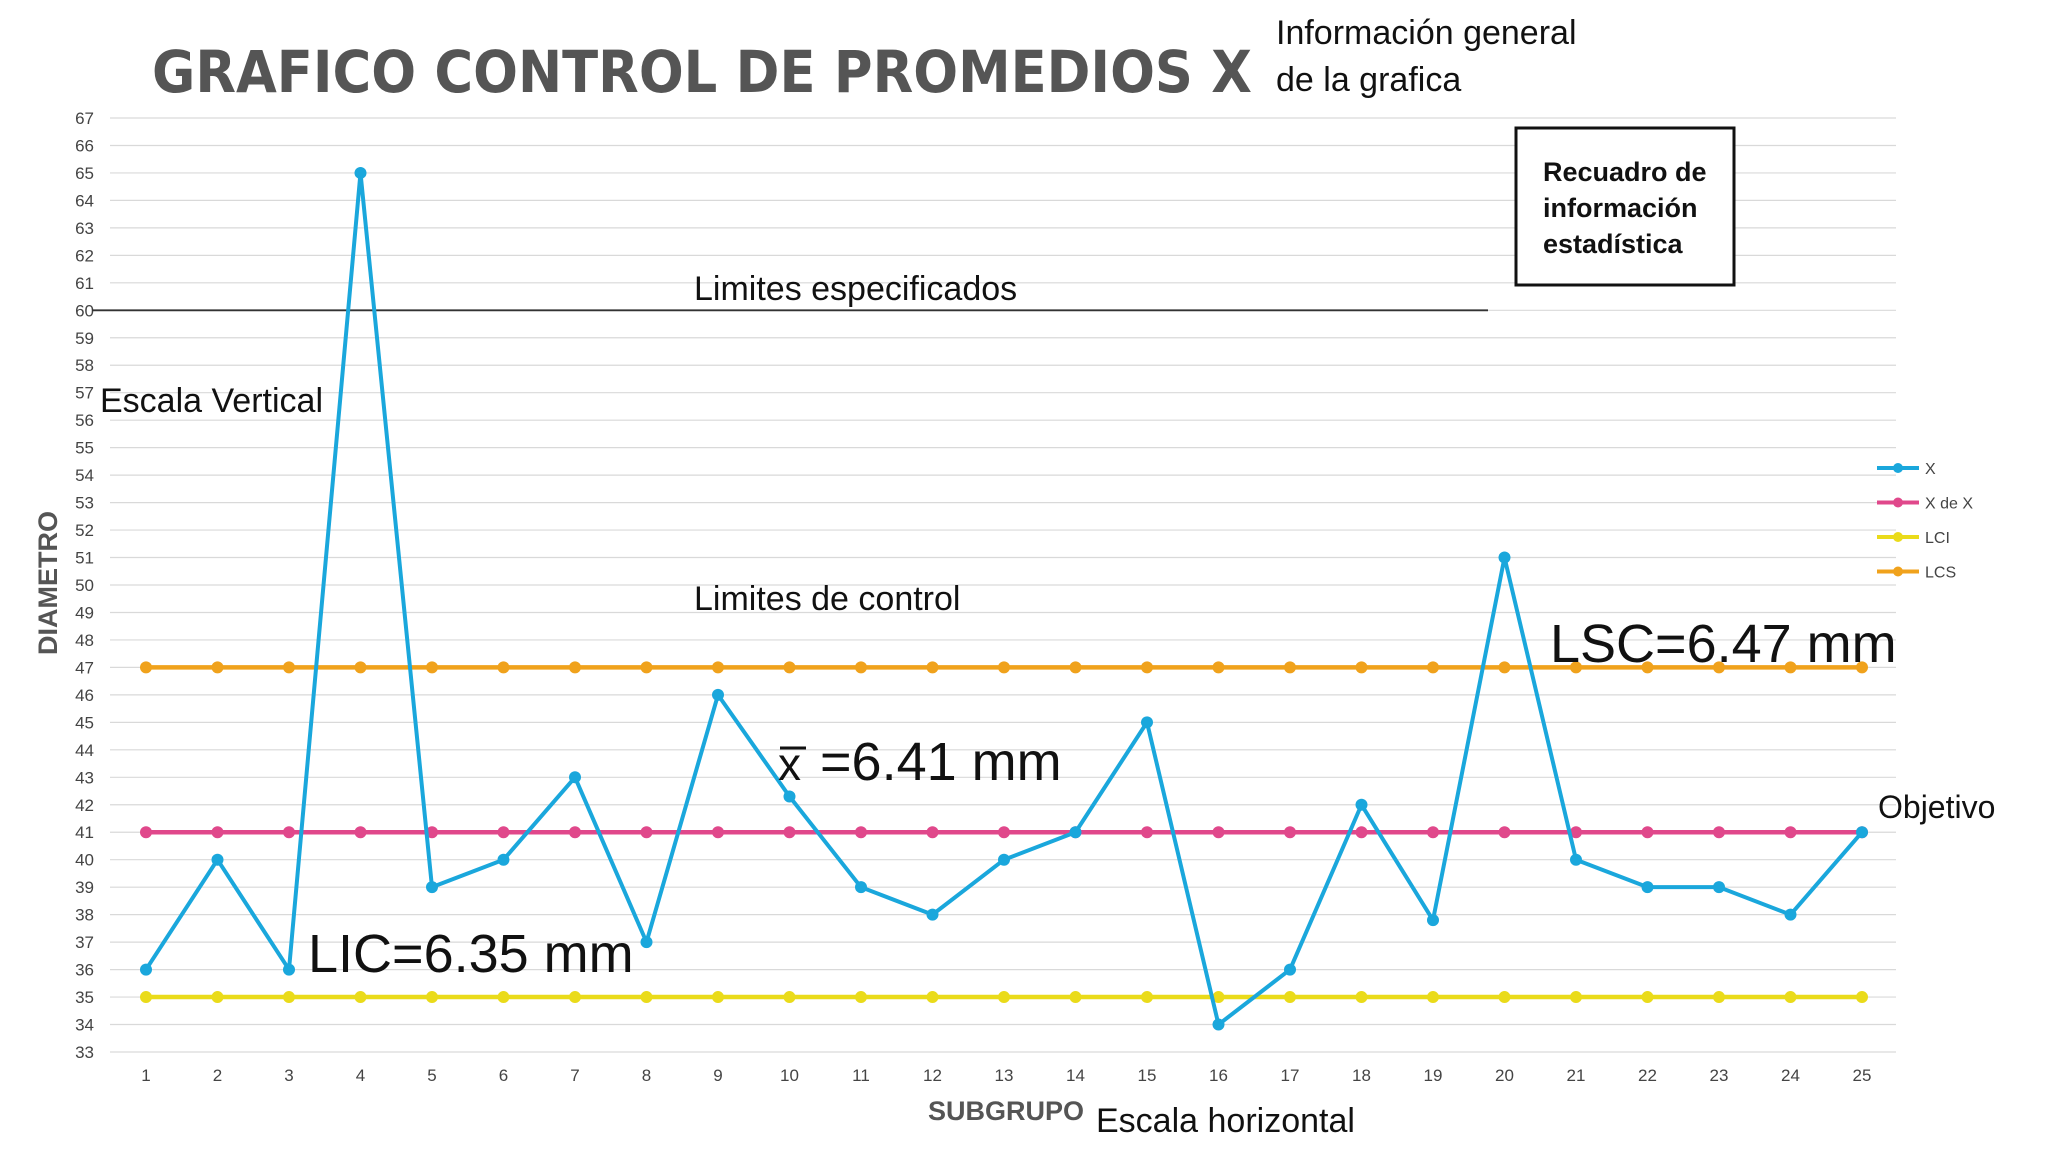  Describe the element at coordinates (1913, 538) in the screenshot. I see `legend-item: LCI` at that location.